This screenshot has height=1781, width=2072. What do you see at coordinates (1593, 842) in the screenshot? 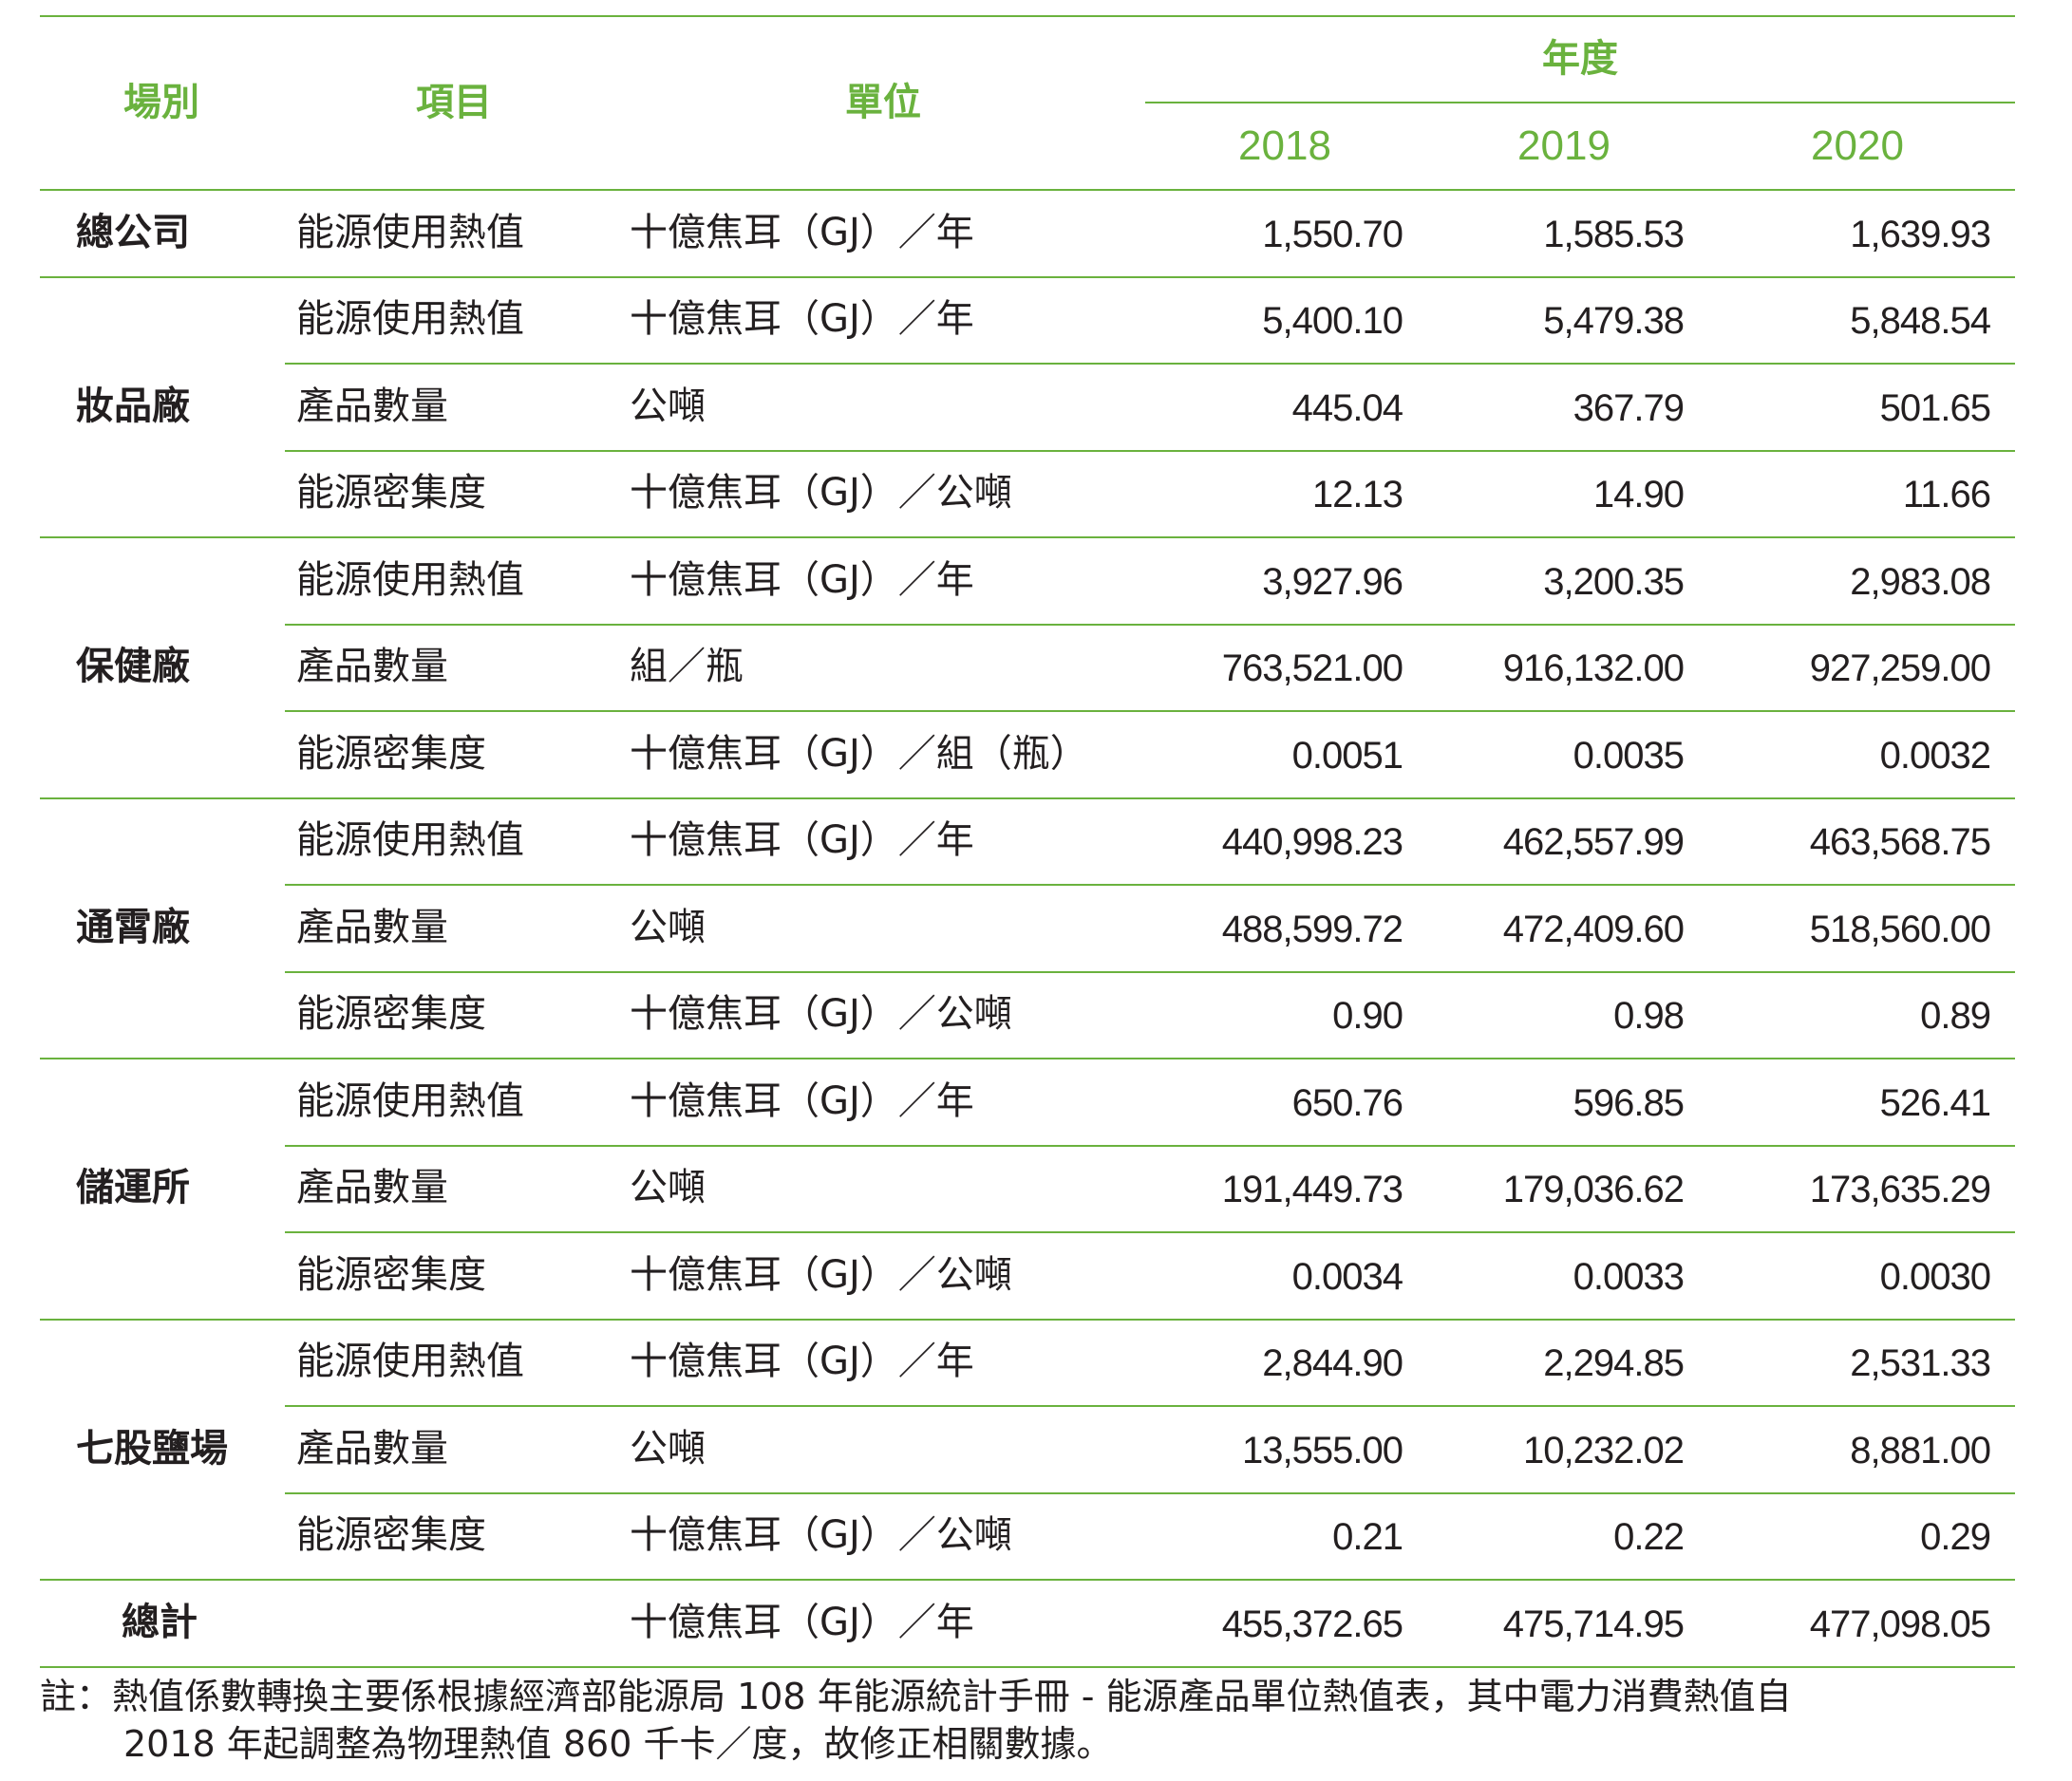
I see `value-cell: 462,557.99` at bounding box center [1593, 842].